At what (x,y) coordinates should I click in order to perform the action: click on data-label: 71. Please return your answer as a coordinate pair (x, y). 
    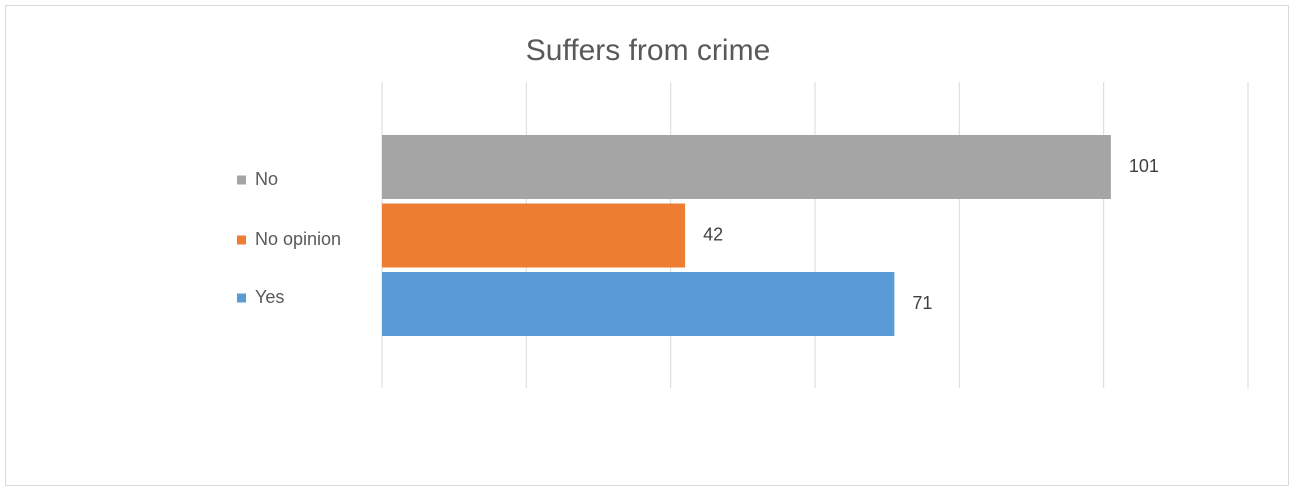
    Looking at the image, I should click on (922, 303).